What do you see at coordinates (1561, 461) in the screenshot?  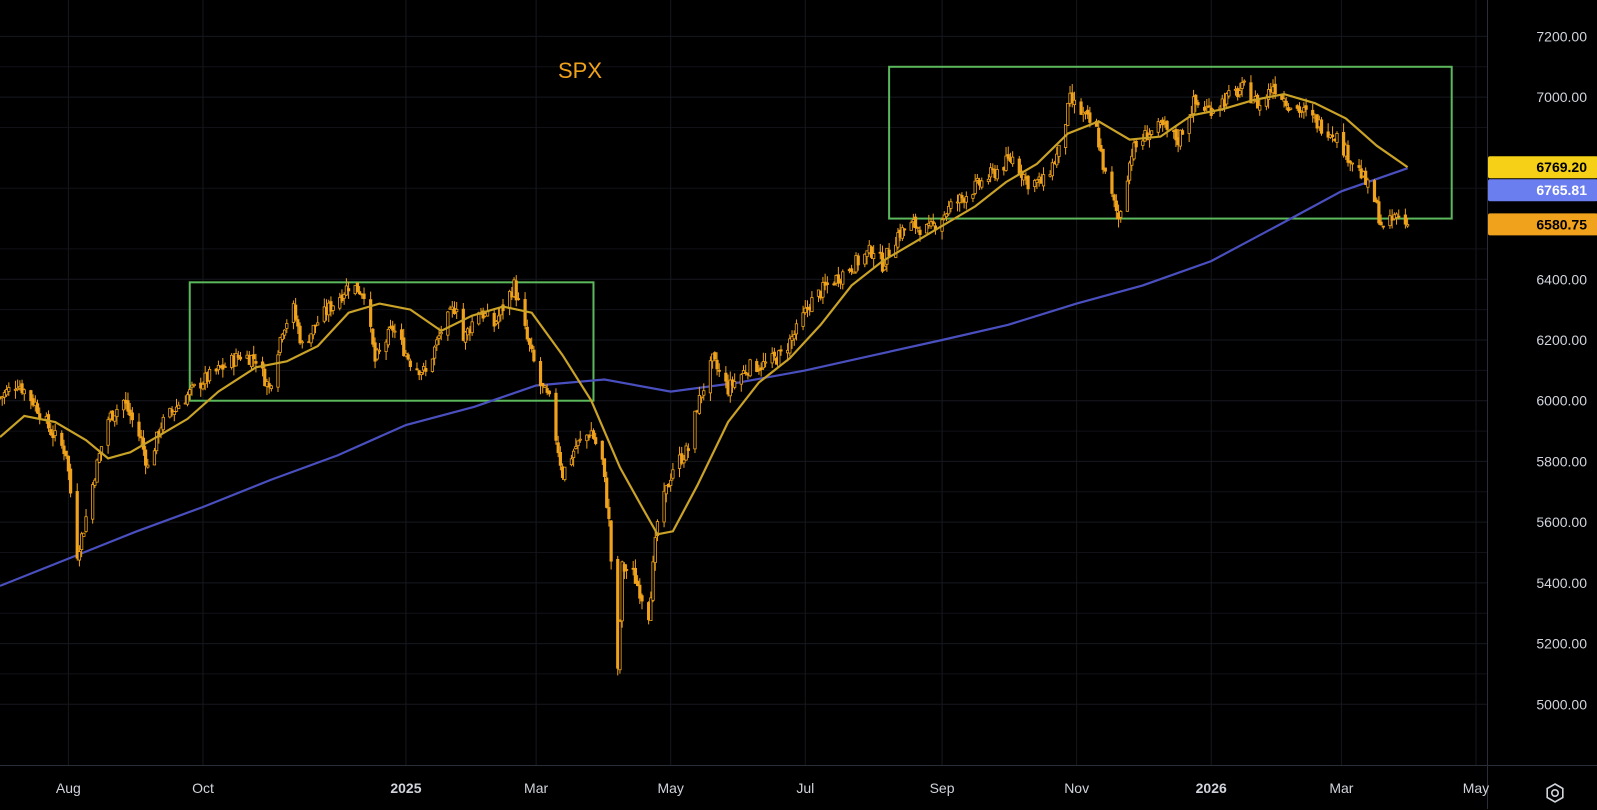 I see `y-tick-label: 5800.00` at bounding box center [1561, 461].